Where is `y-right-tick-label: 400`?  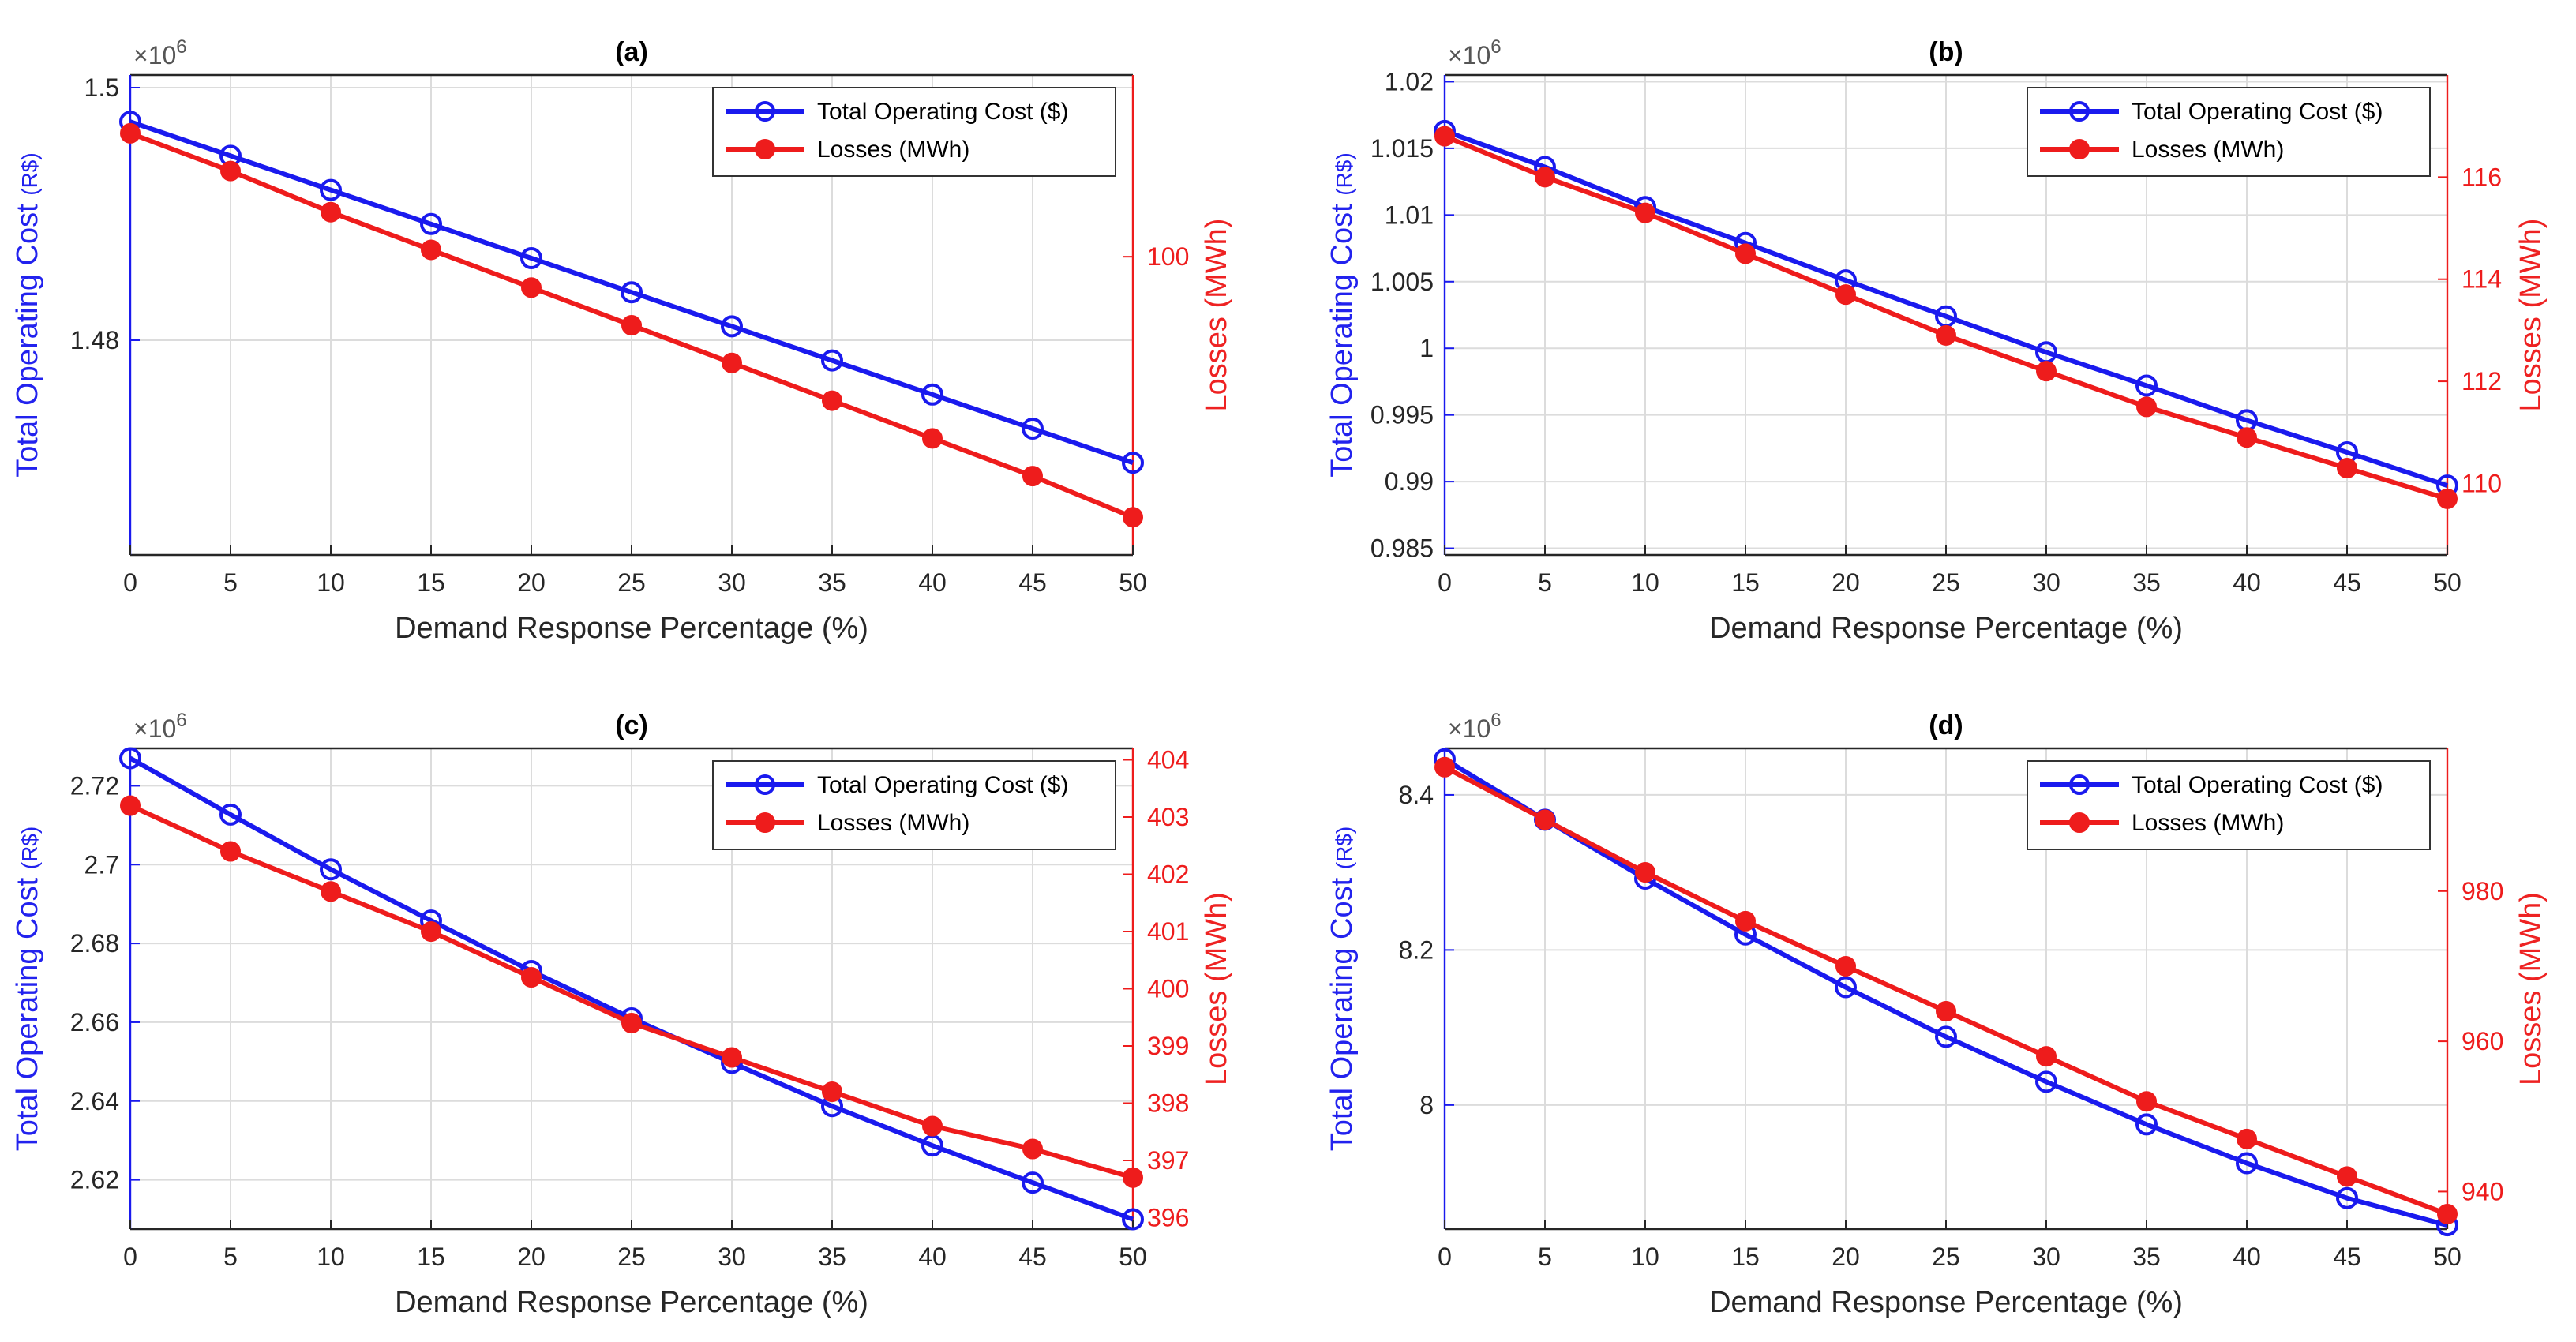 y-right-tick-label: 400 is located at coordinates (1168, 989).